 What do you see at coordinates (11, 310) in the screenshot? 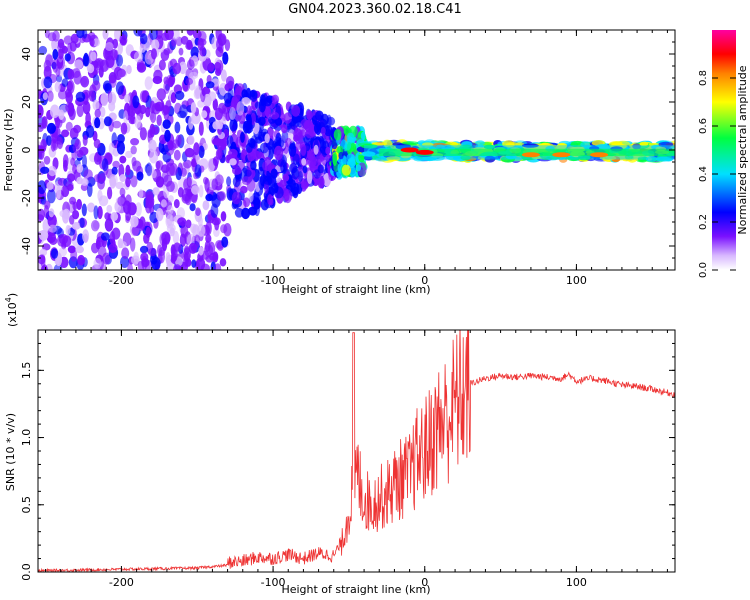
I see `y-multiplier-label: (x104)` at bounding box center [11, 310].